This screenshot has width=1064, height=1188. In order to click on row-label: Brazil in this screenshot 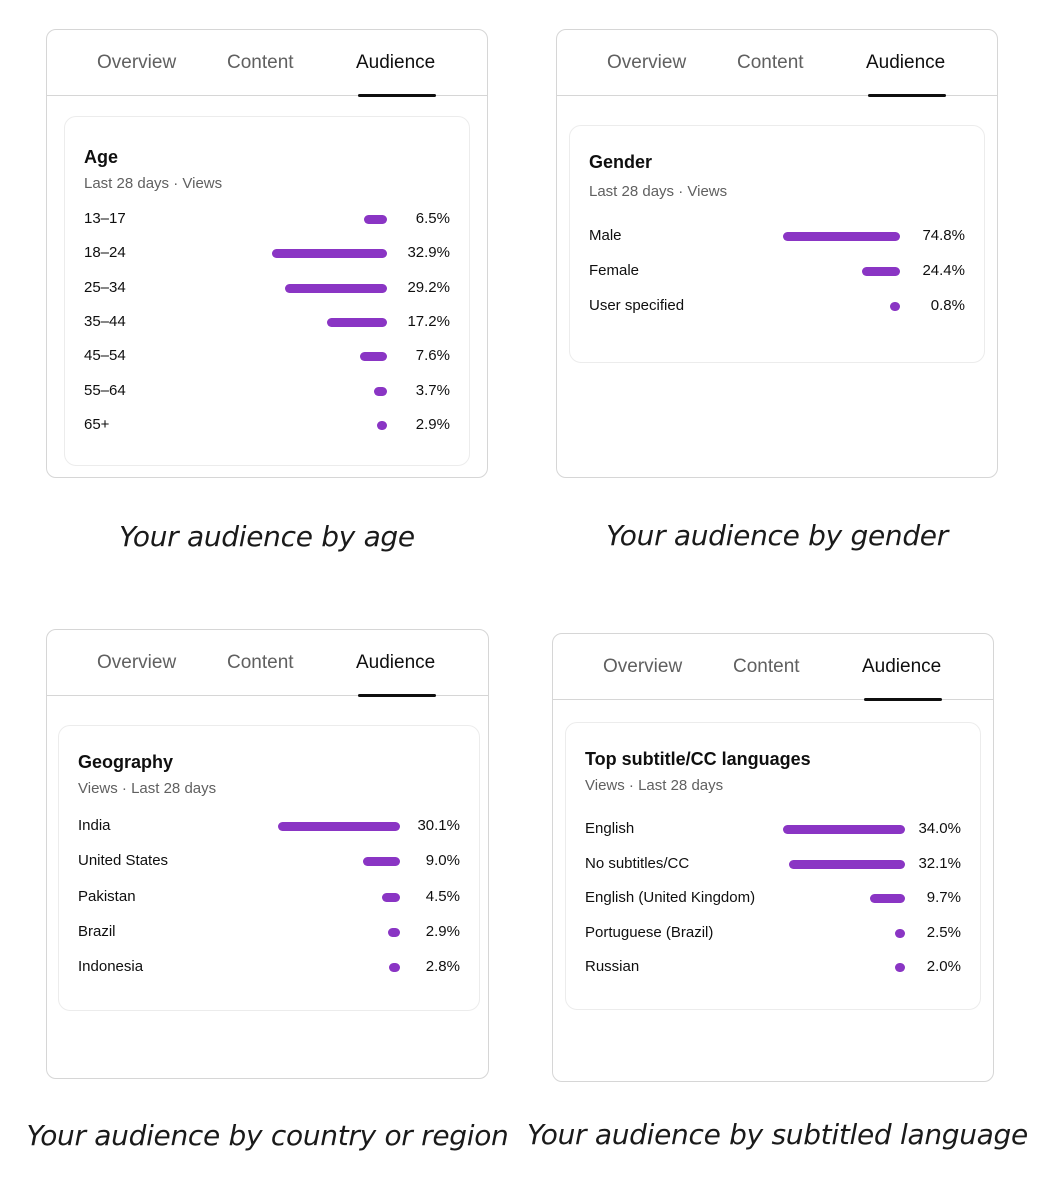, I will do `click(97, 931)`.